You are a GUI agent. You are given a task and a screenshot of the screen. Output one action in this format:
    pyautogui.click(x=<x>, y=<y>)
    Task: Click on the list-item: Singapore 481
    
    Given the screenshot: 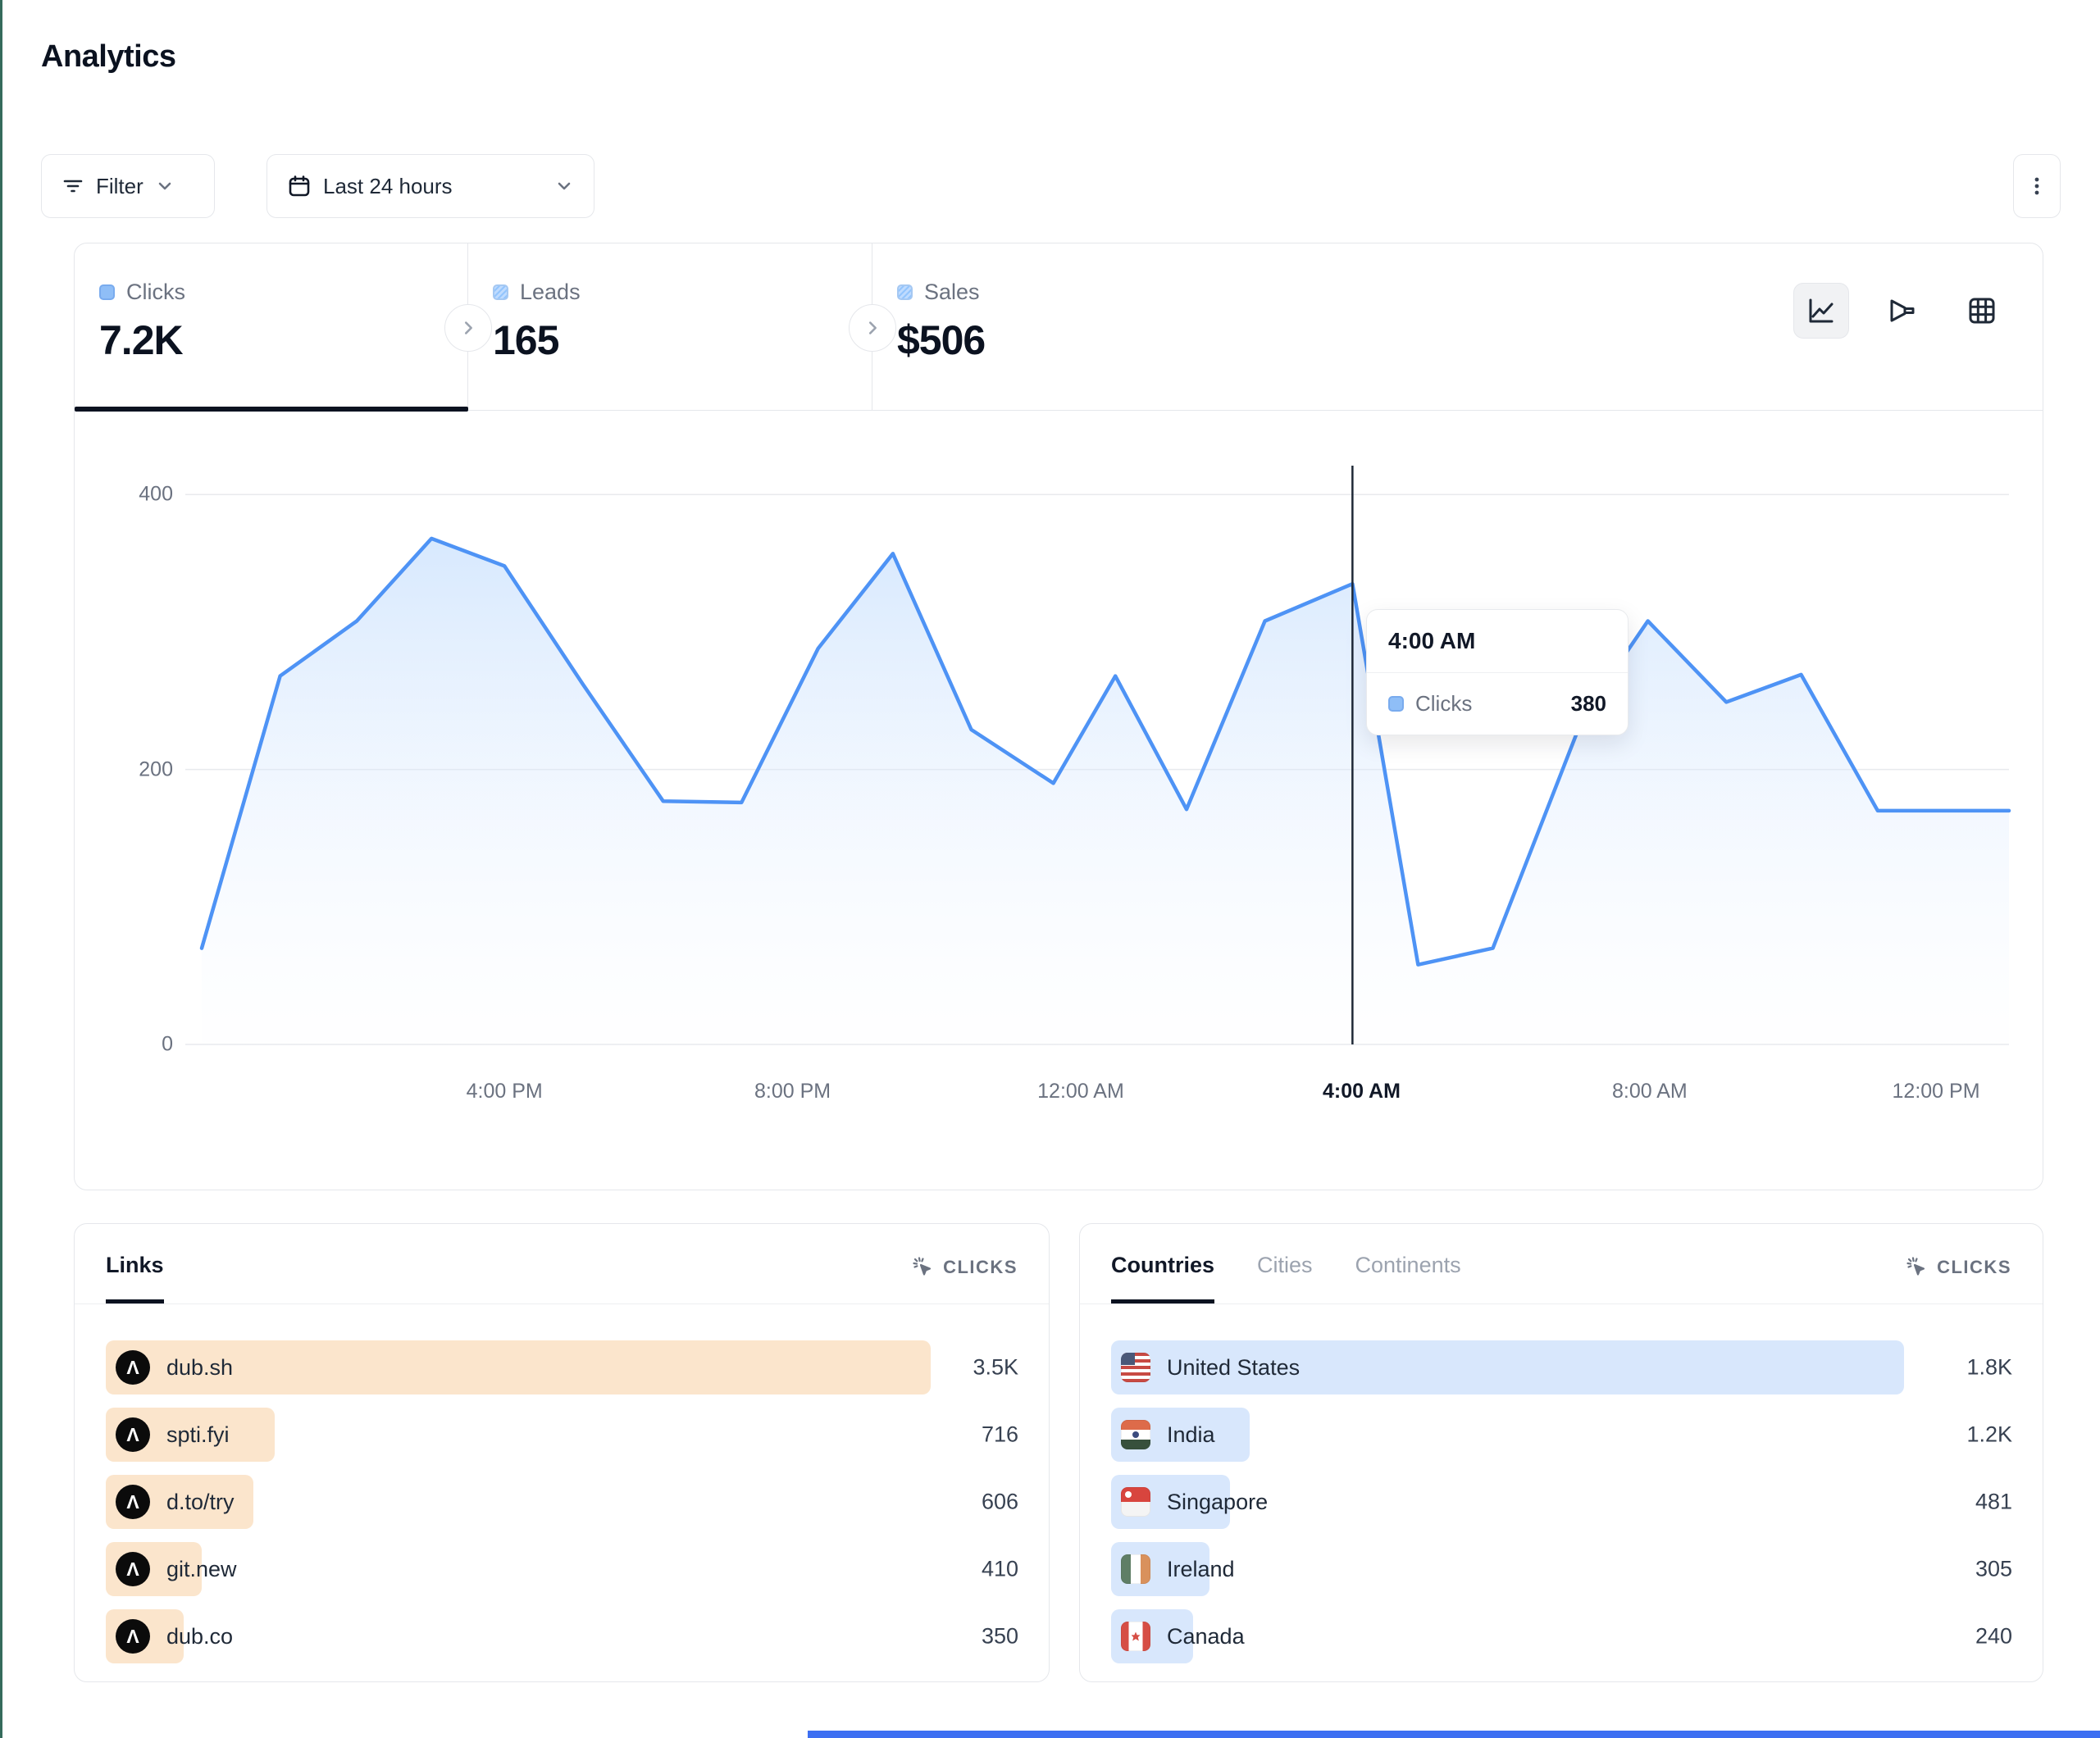 What is the action you would take?
    pyautogui.click(x=1561, y=1502)
    